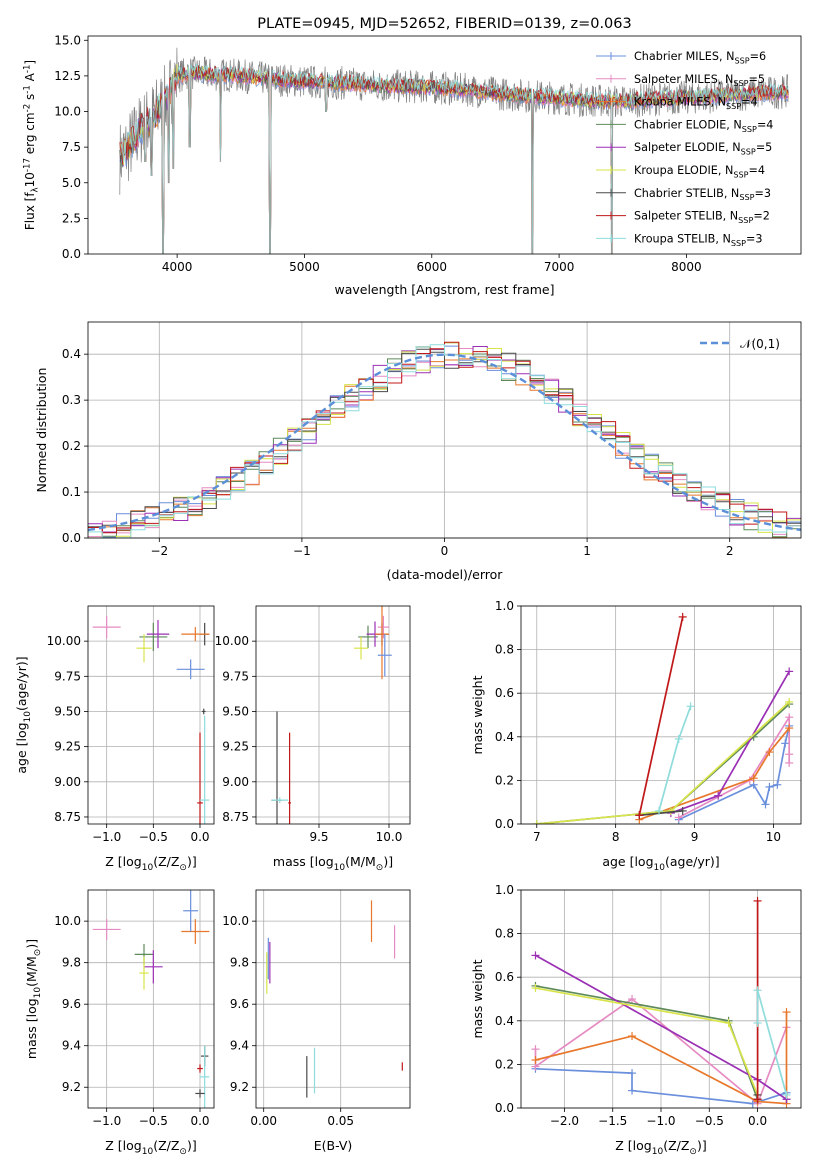  Describe the element at coordinates (564, 1121) in the screenshot. I see `x-tick-label: −2.0` at that location.